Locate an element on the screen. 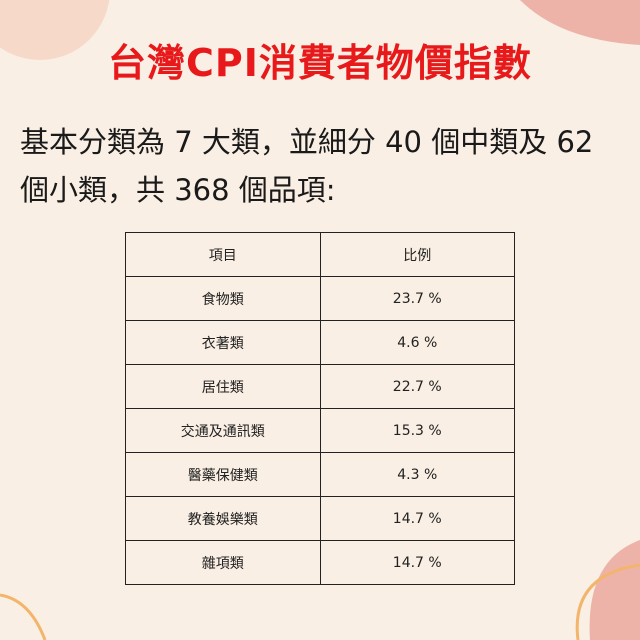  table-cell: 22.7 % is located at coordinates (417, 386).